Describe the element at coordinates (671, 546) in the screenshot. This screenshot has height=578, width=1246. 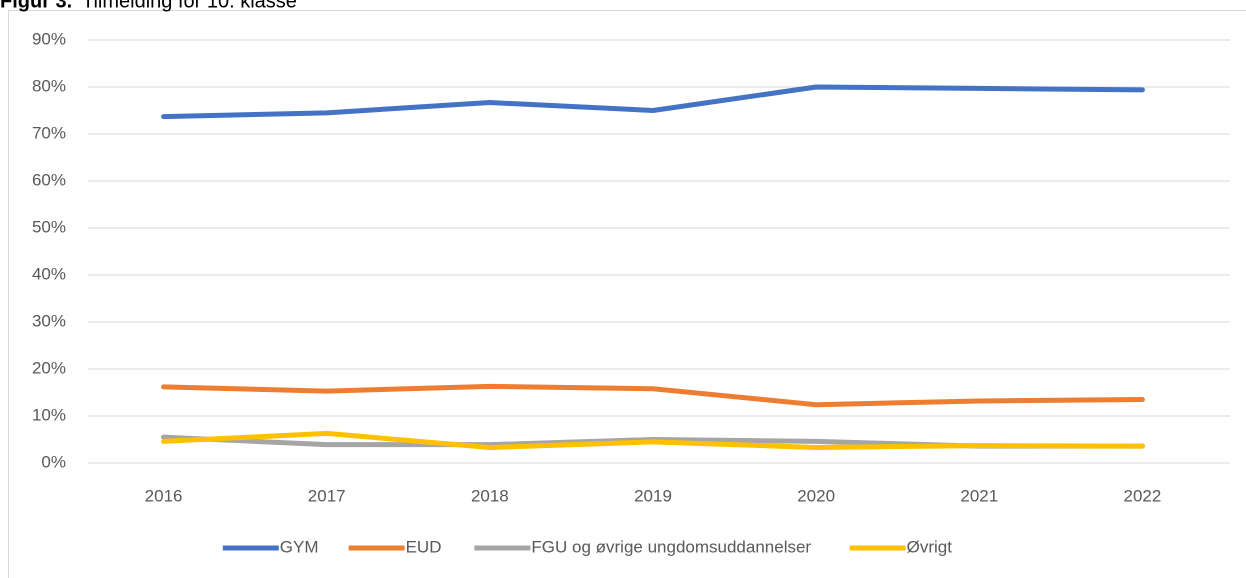
I see `legend-label: FGU og øvrige ungdomsuddannelser` at that location.